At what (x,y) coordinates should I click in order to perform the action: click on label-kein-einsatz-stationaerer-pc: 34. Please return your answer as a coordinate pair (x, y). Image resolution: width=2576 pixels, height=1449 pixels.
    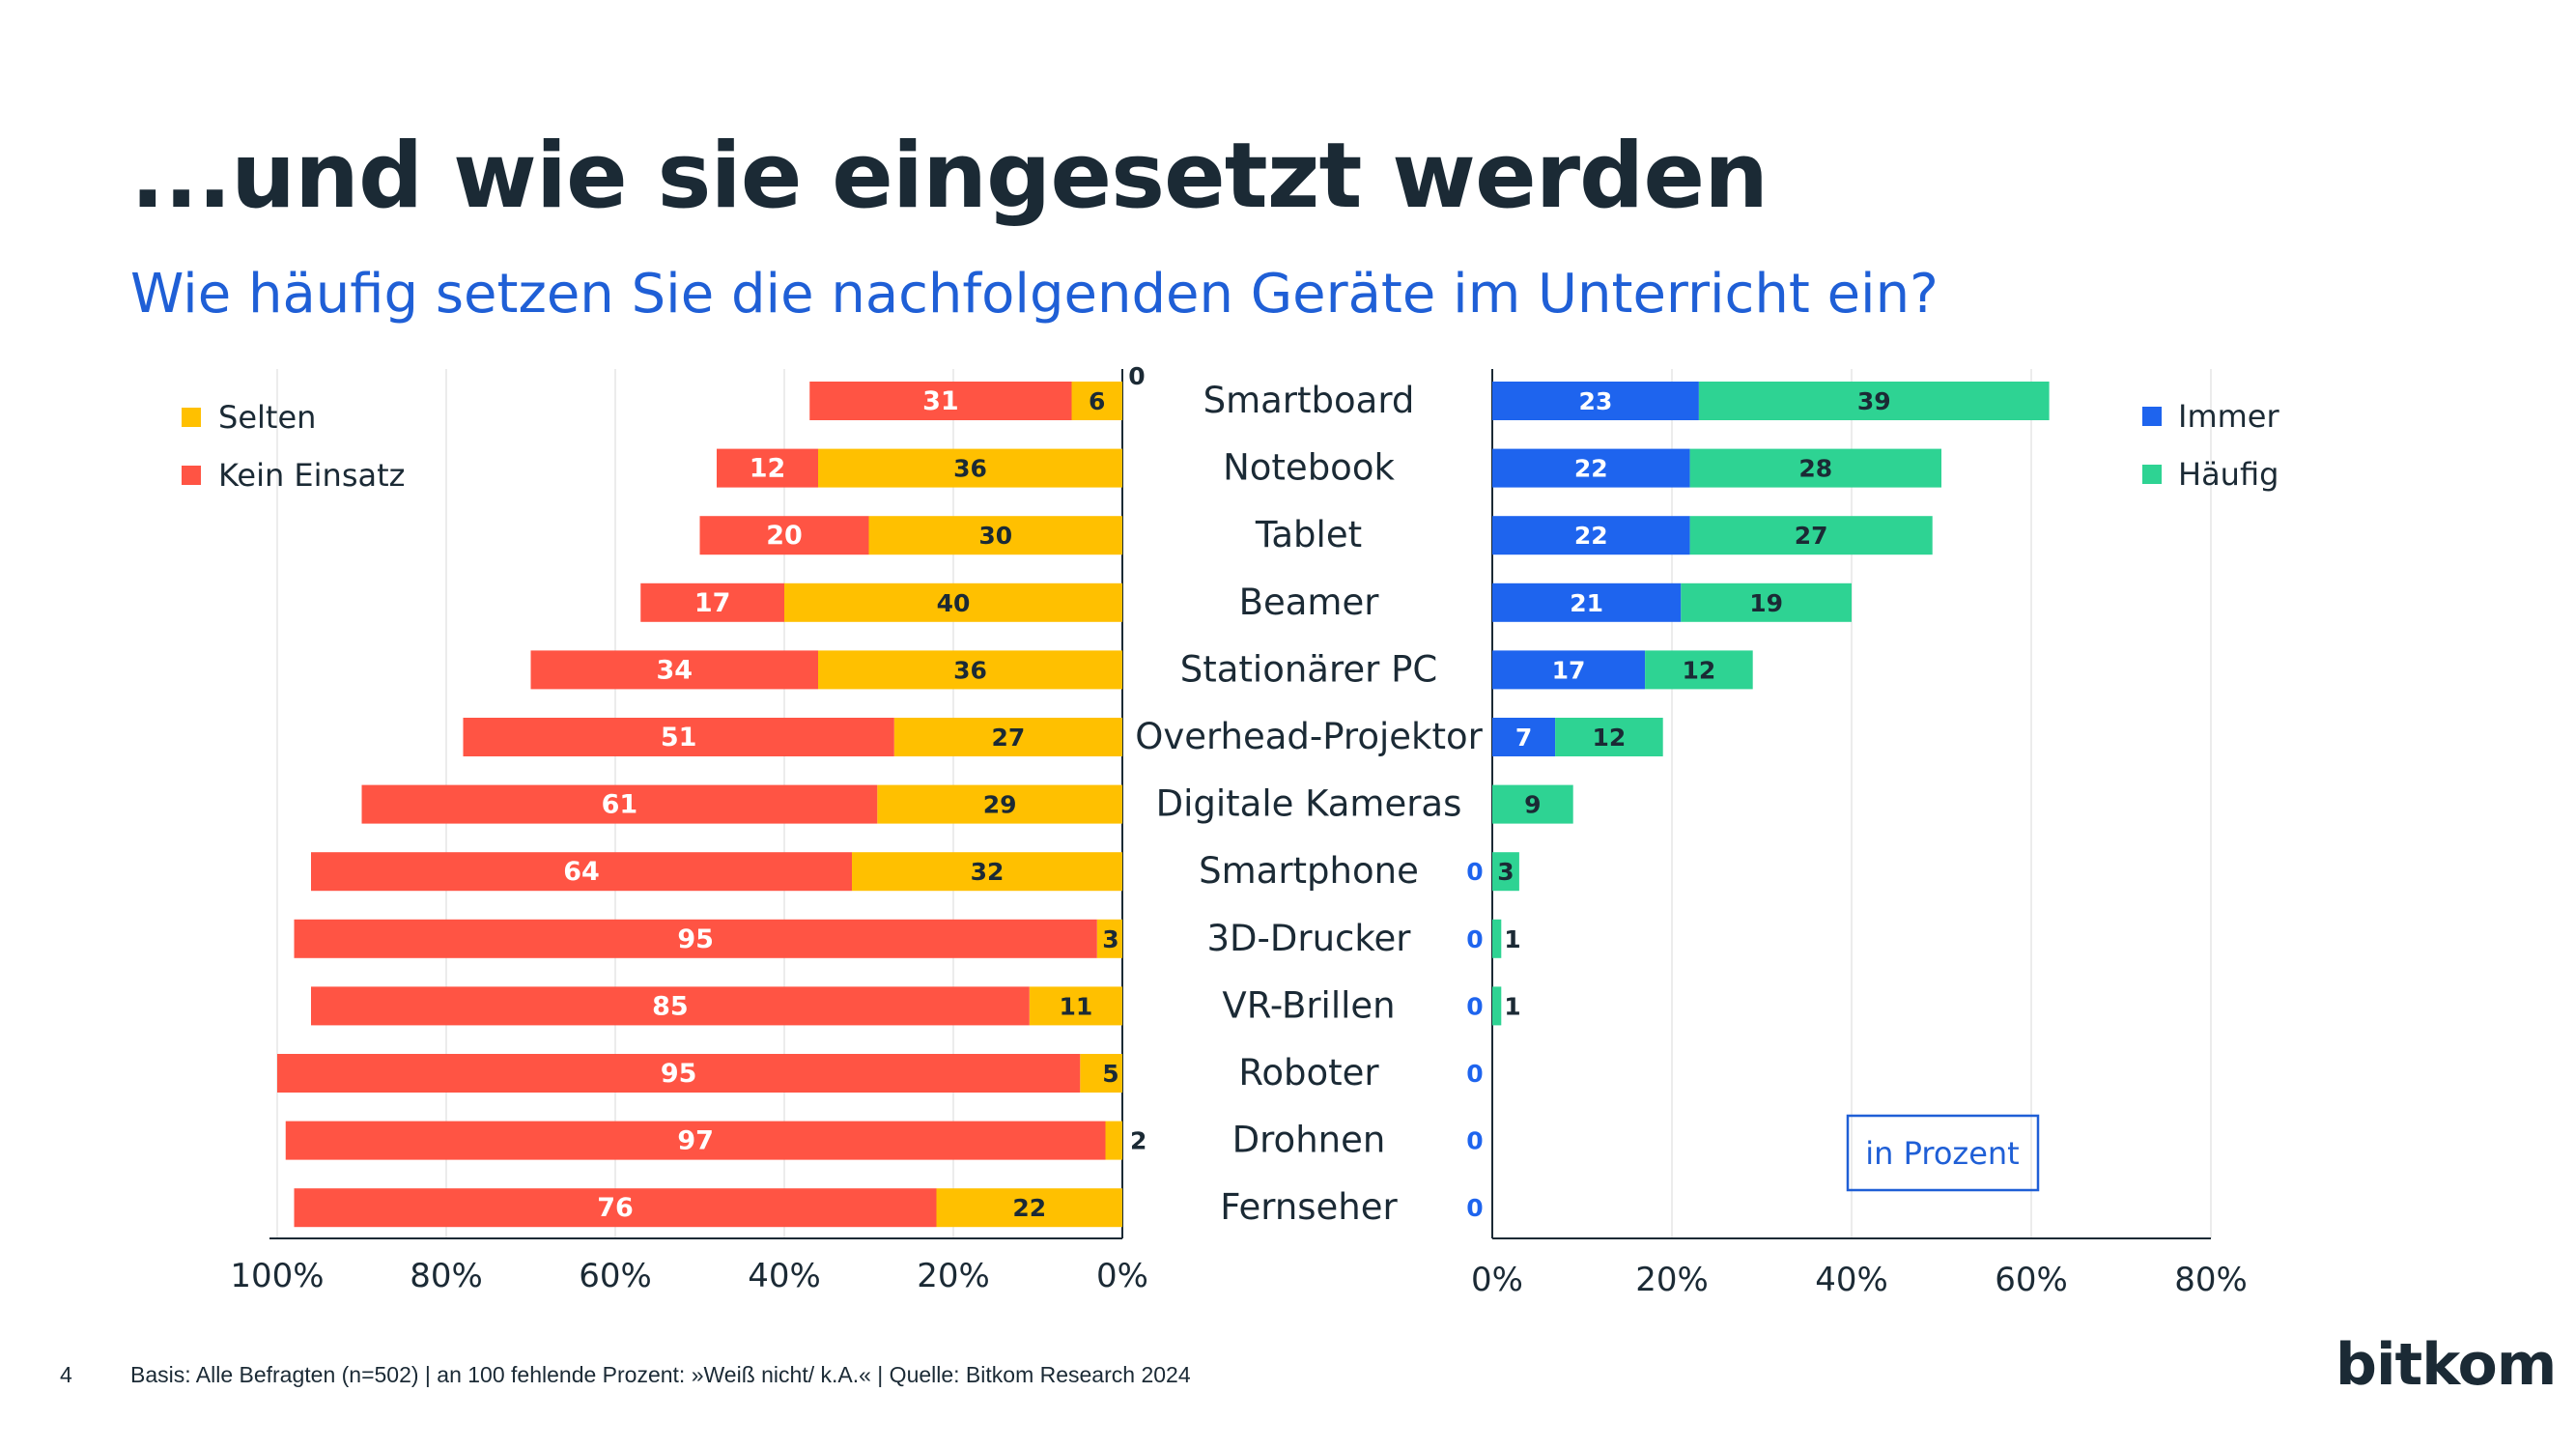
    Looking at the image, I should click on (674, 670).